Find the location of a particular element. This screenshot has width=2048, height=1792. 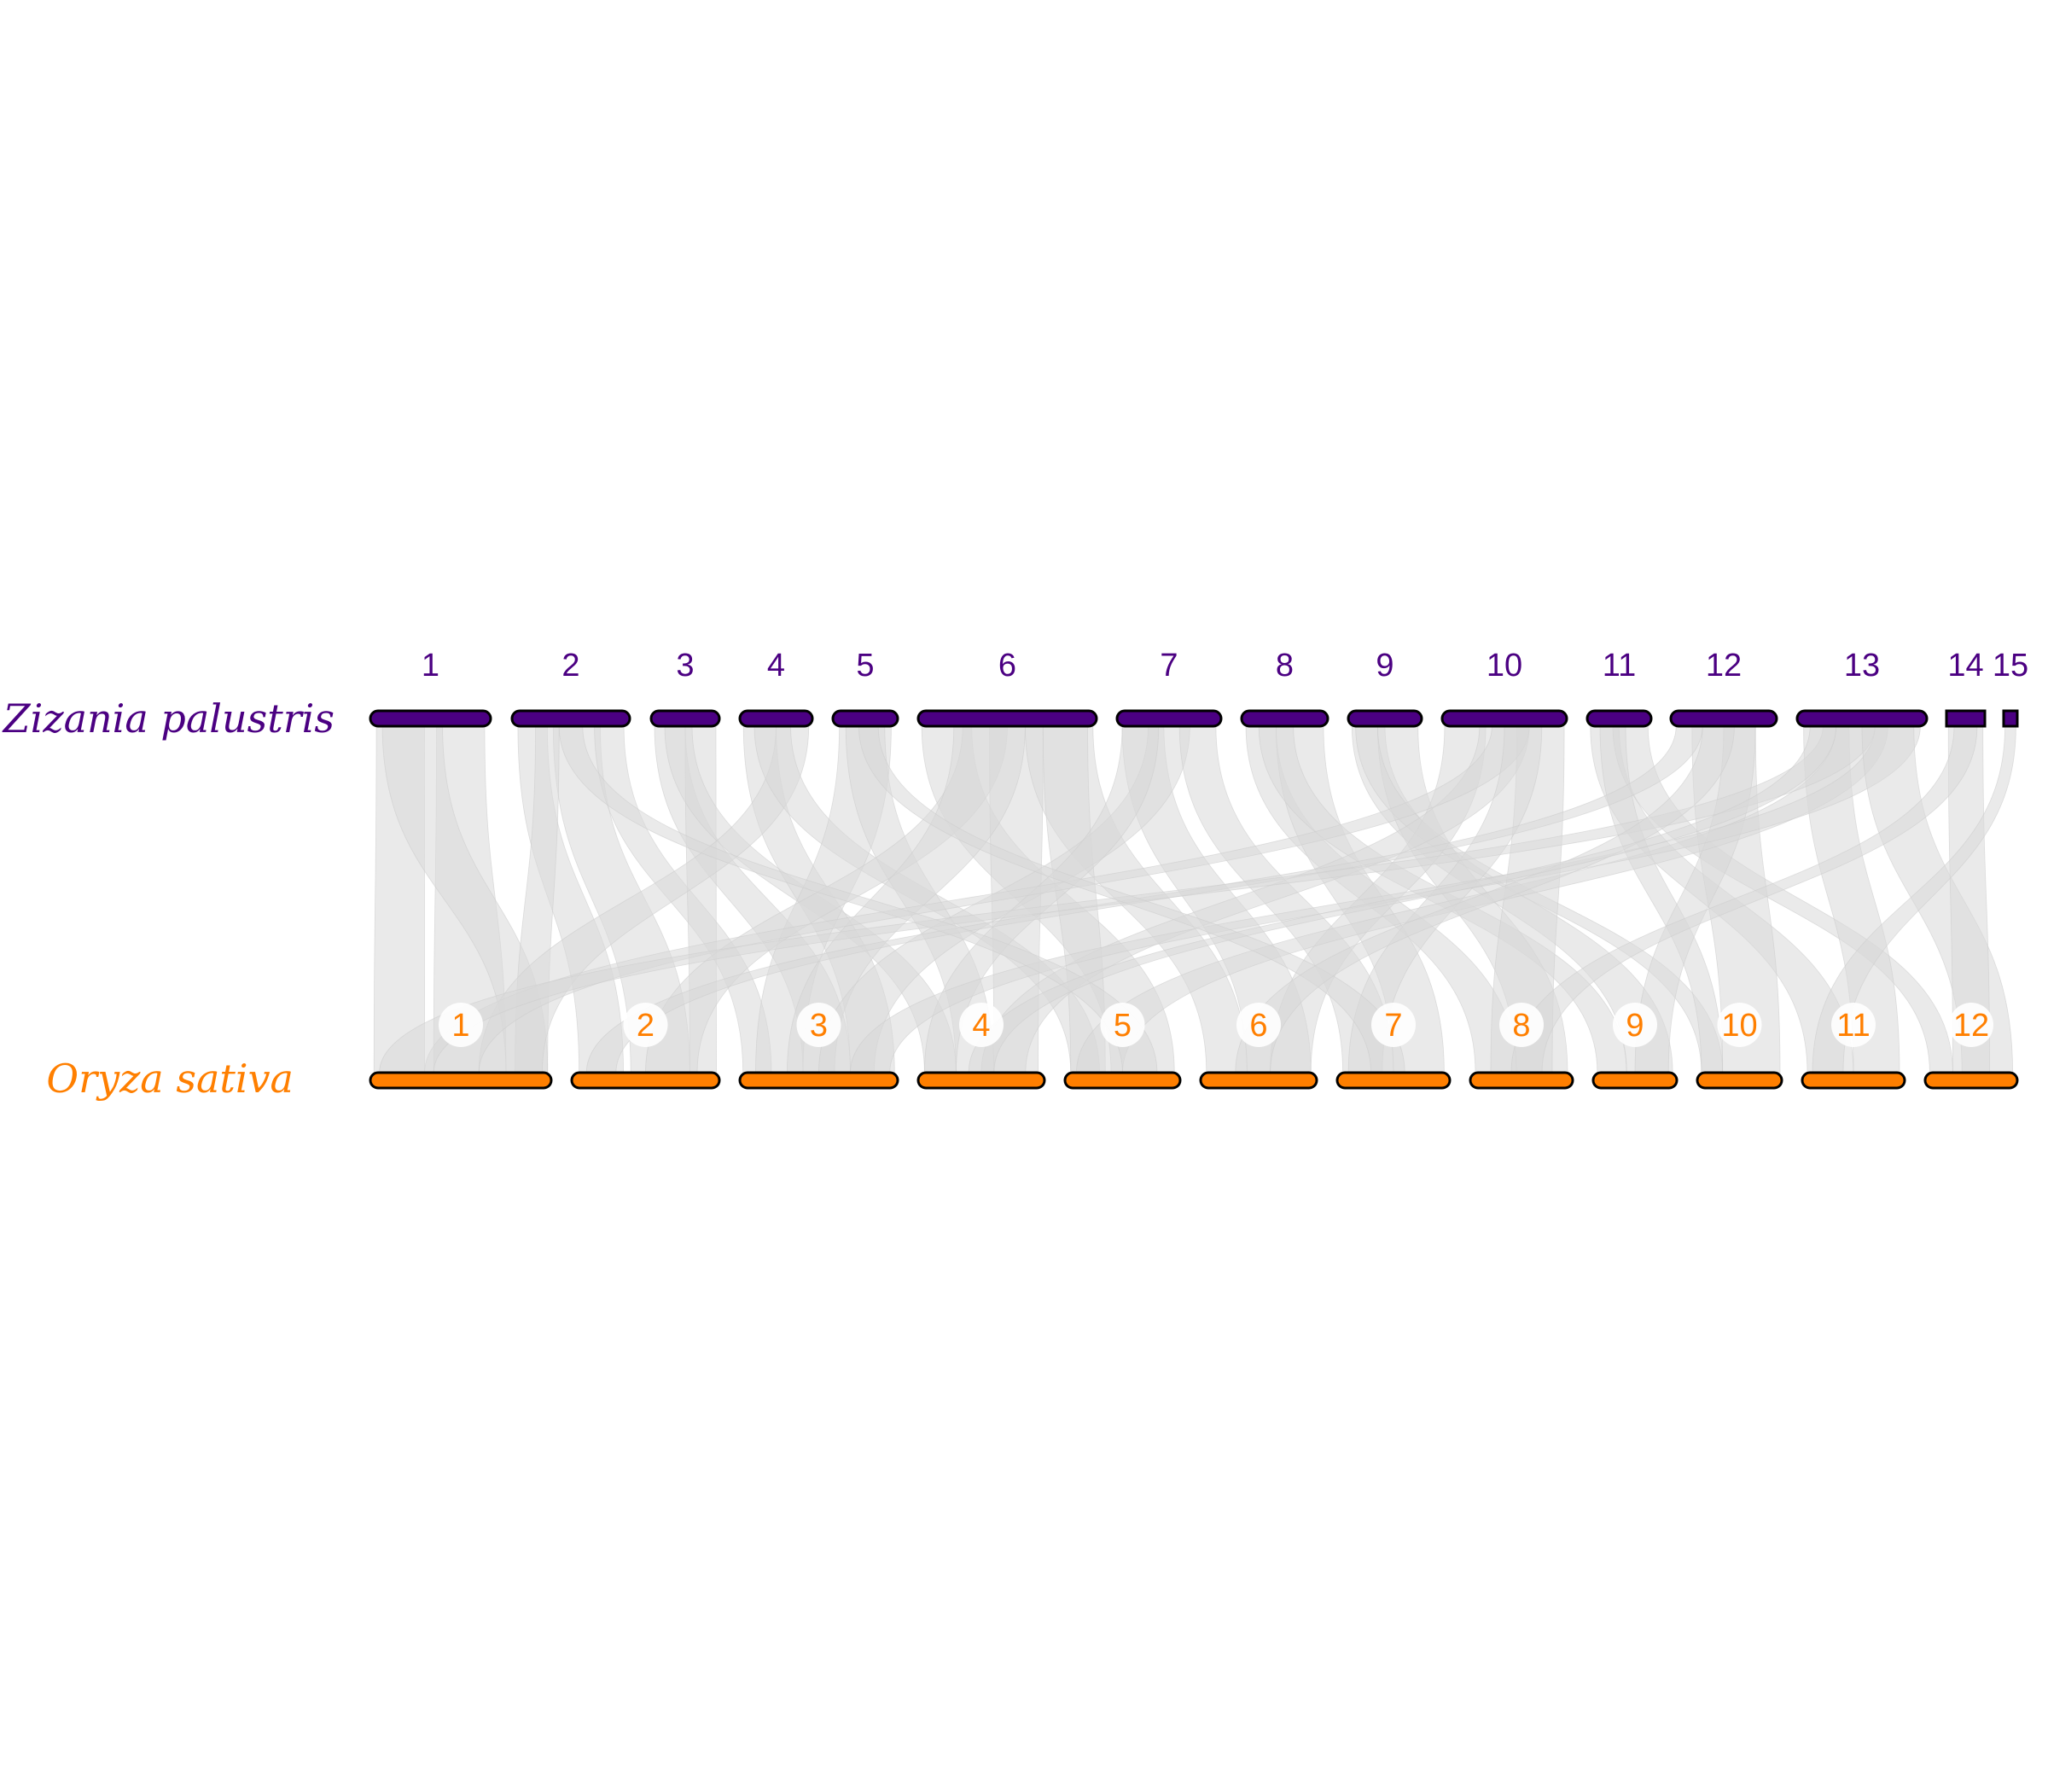

top-chromosome-label-1: 1 is located at coordinates (430, 666).